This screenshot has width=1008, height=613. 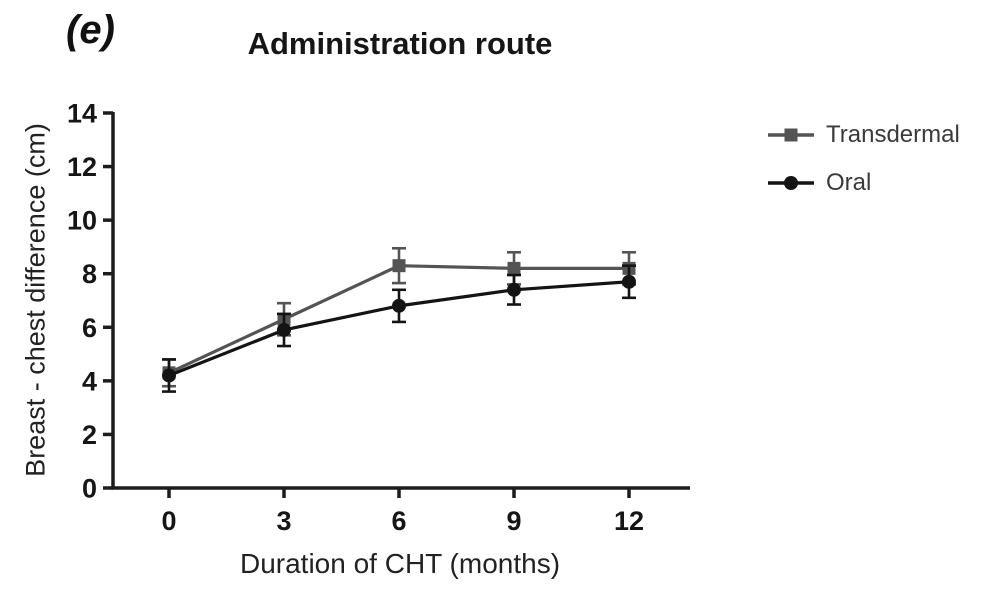 What do you see at coordinates (864, 159) in the screenshot?
I see `legend: Transdermal Oral` at bounding box center [864, 159].